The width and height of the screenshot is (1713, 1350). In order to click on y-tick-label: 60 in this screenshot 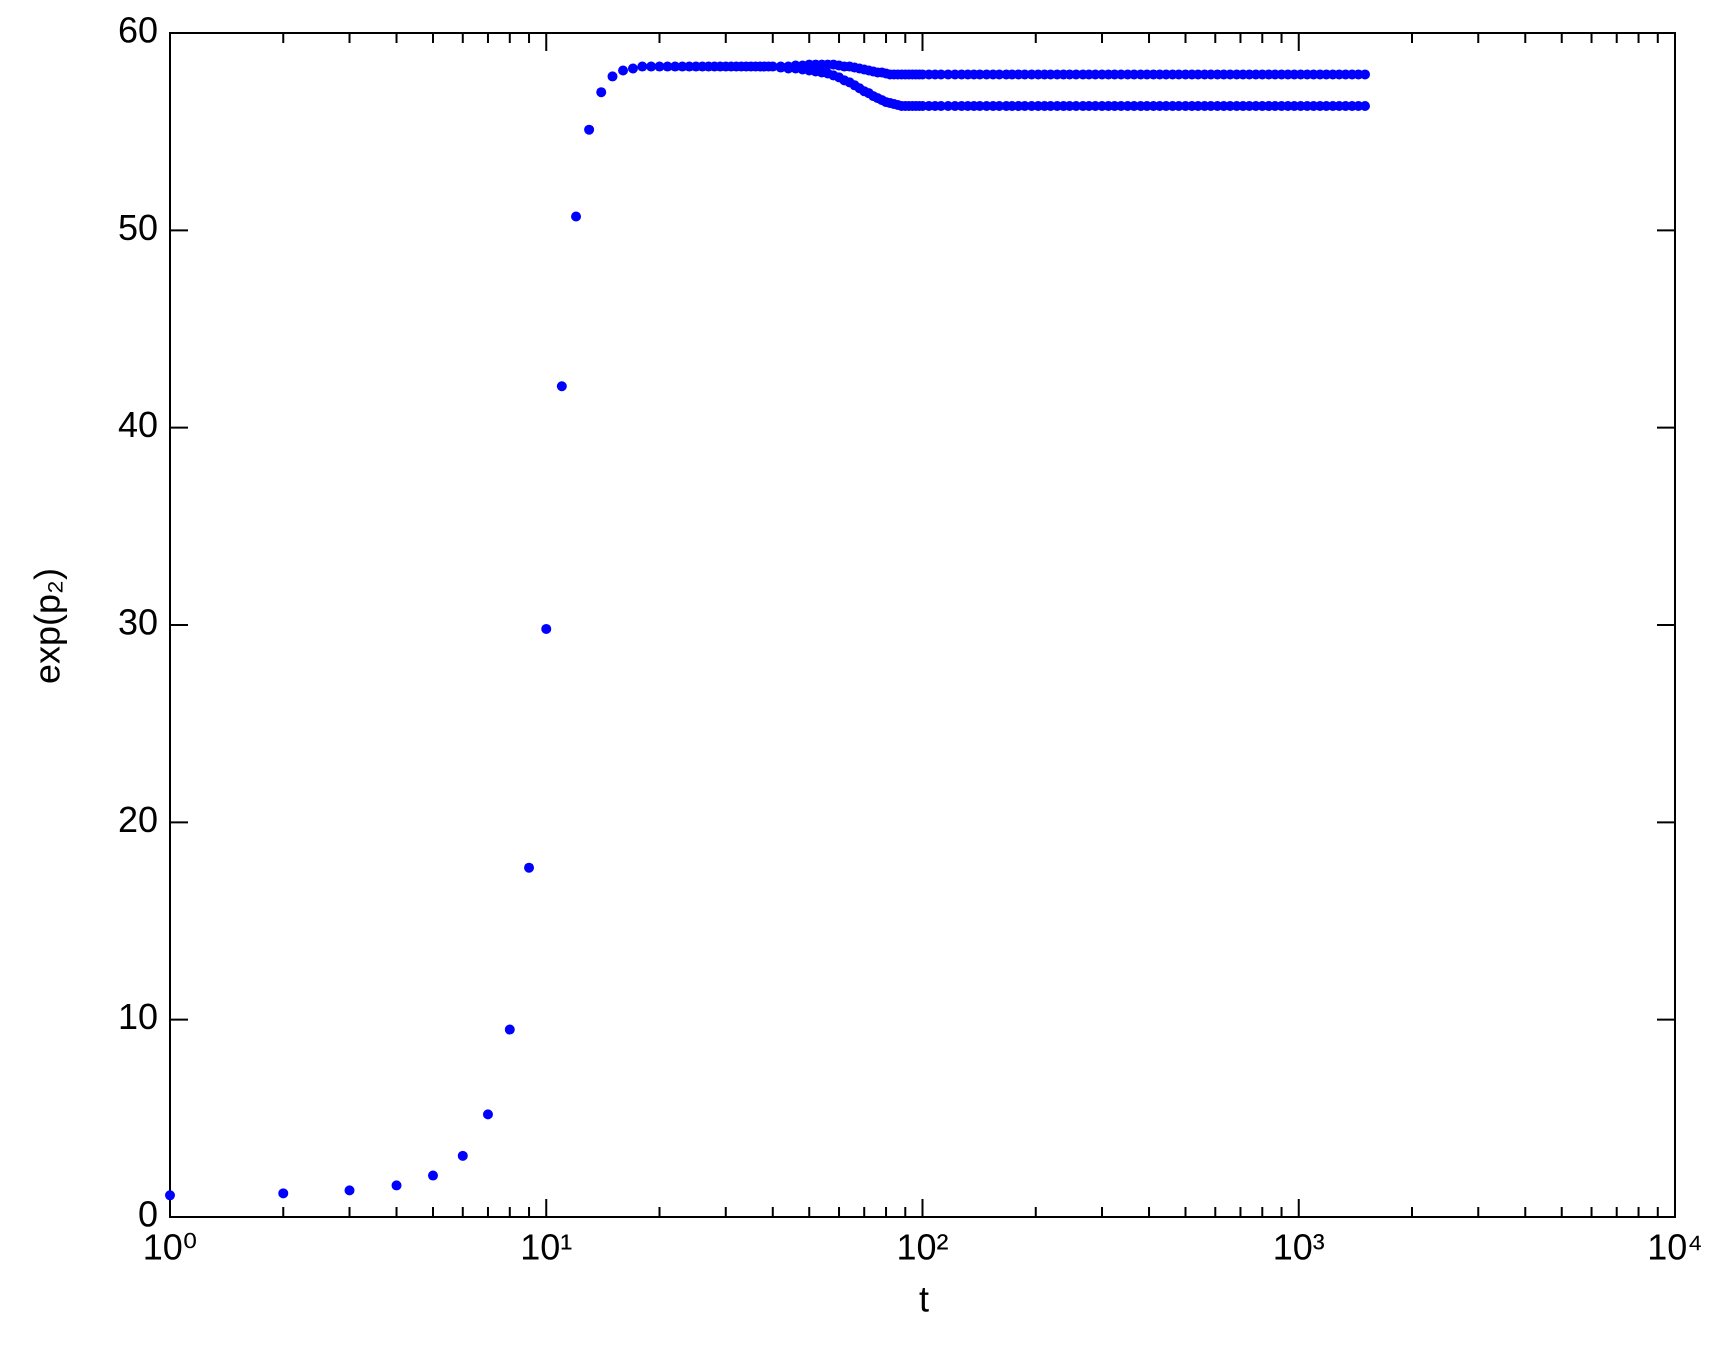, I will do `click(138, 30)`.